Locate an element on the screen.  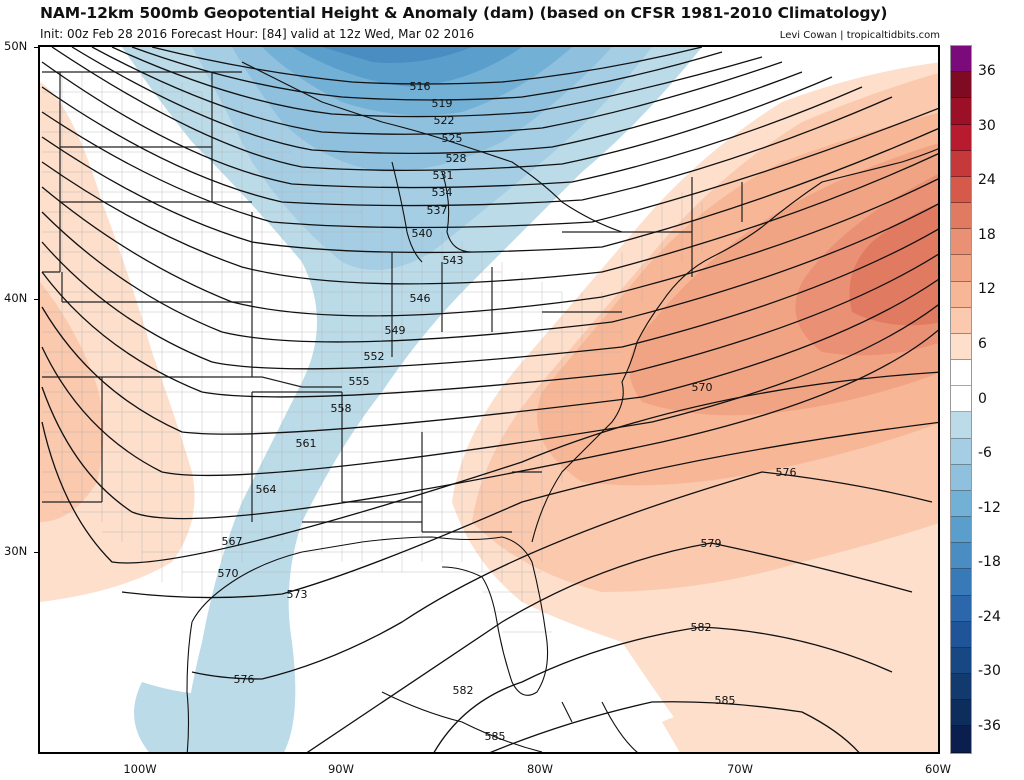
colorbar-tick-label: 24 is located at coordinates (987, 180).